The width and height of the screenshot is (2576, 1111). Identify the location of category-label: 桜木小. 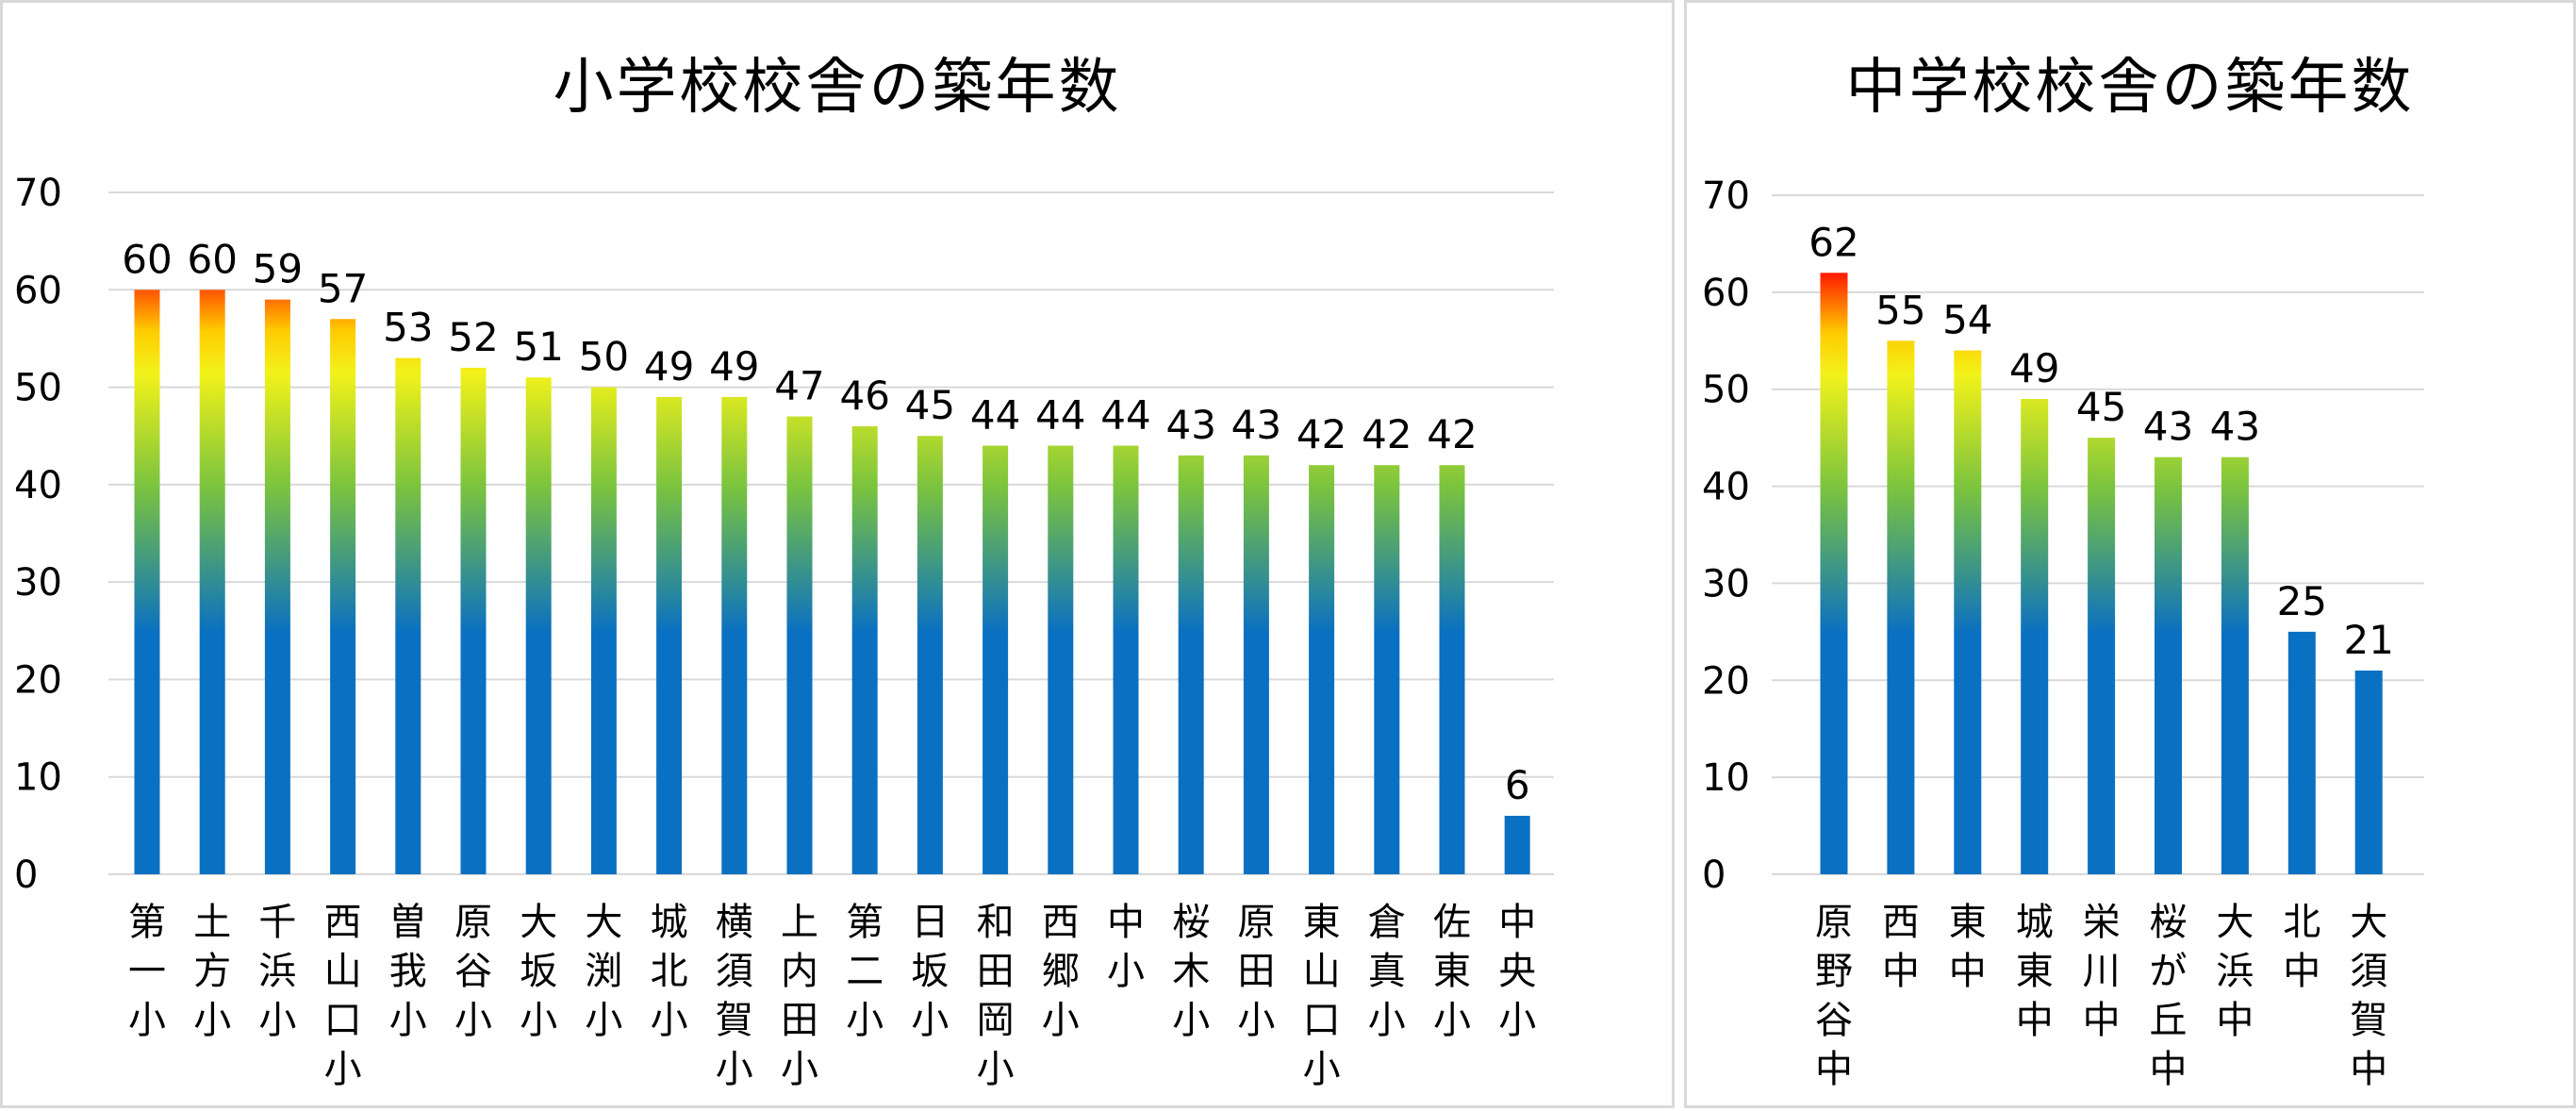
(1191, 971).